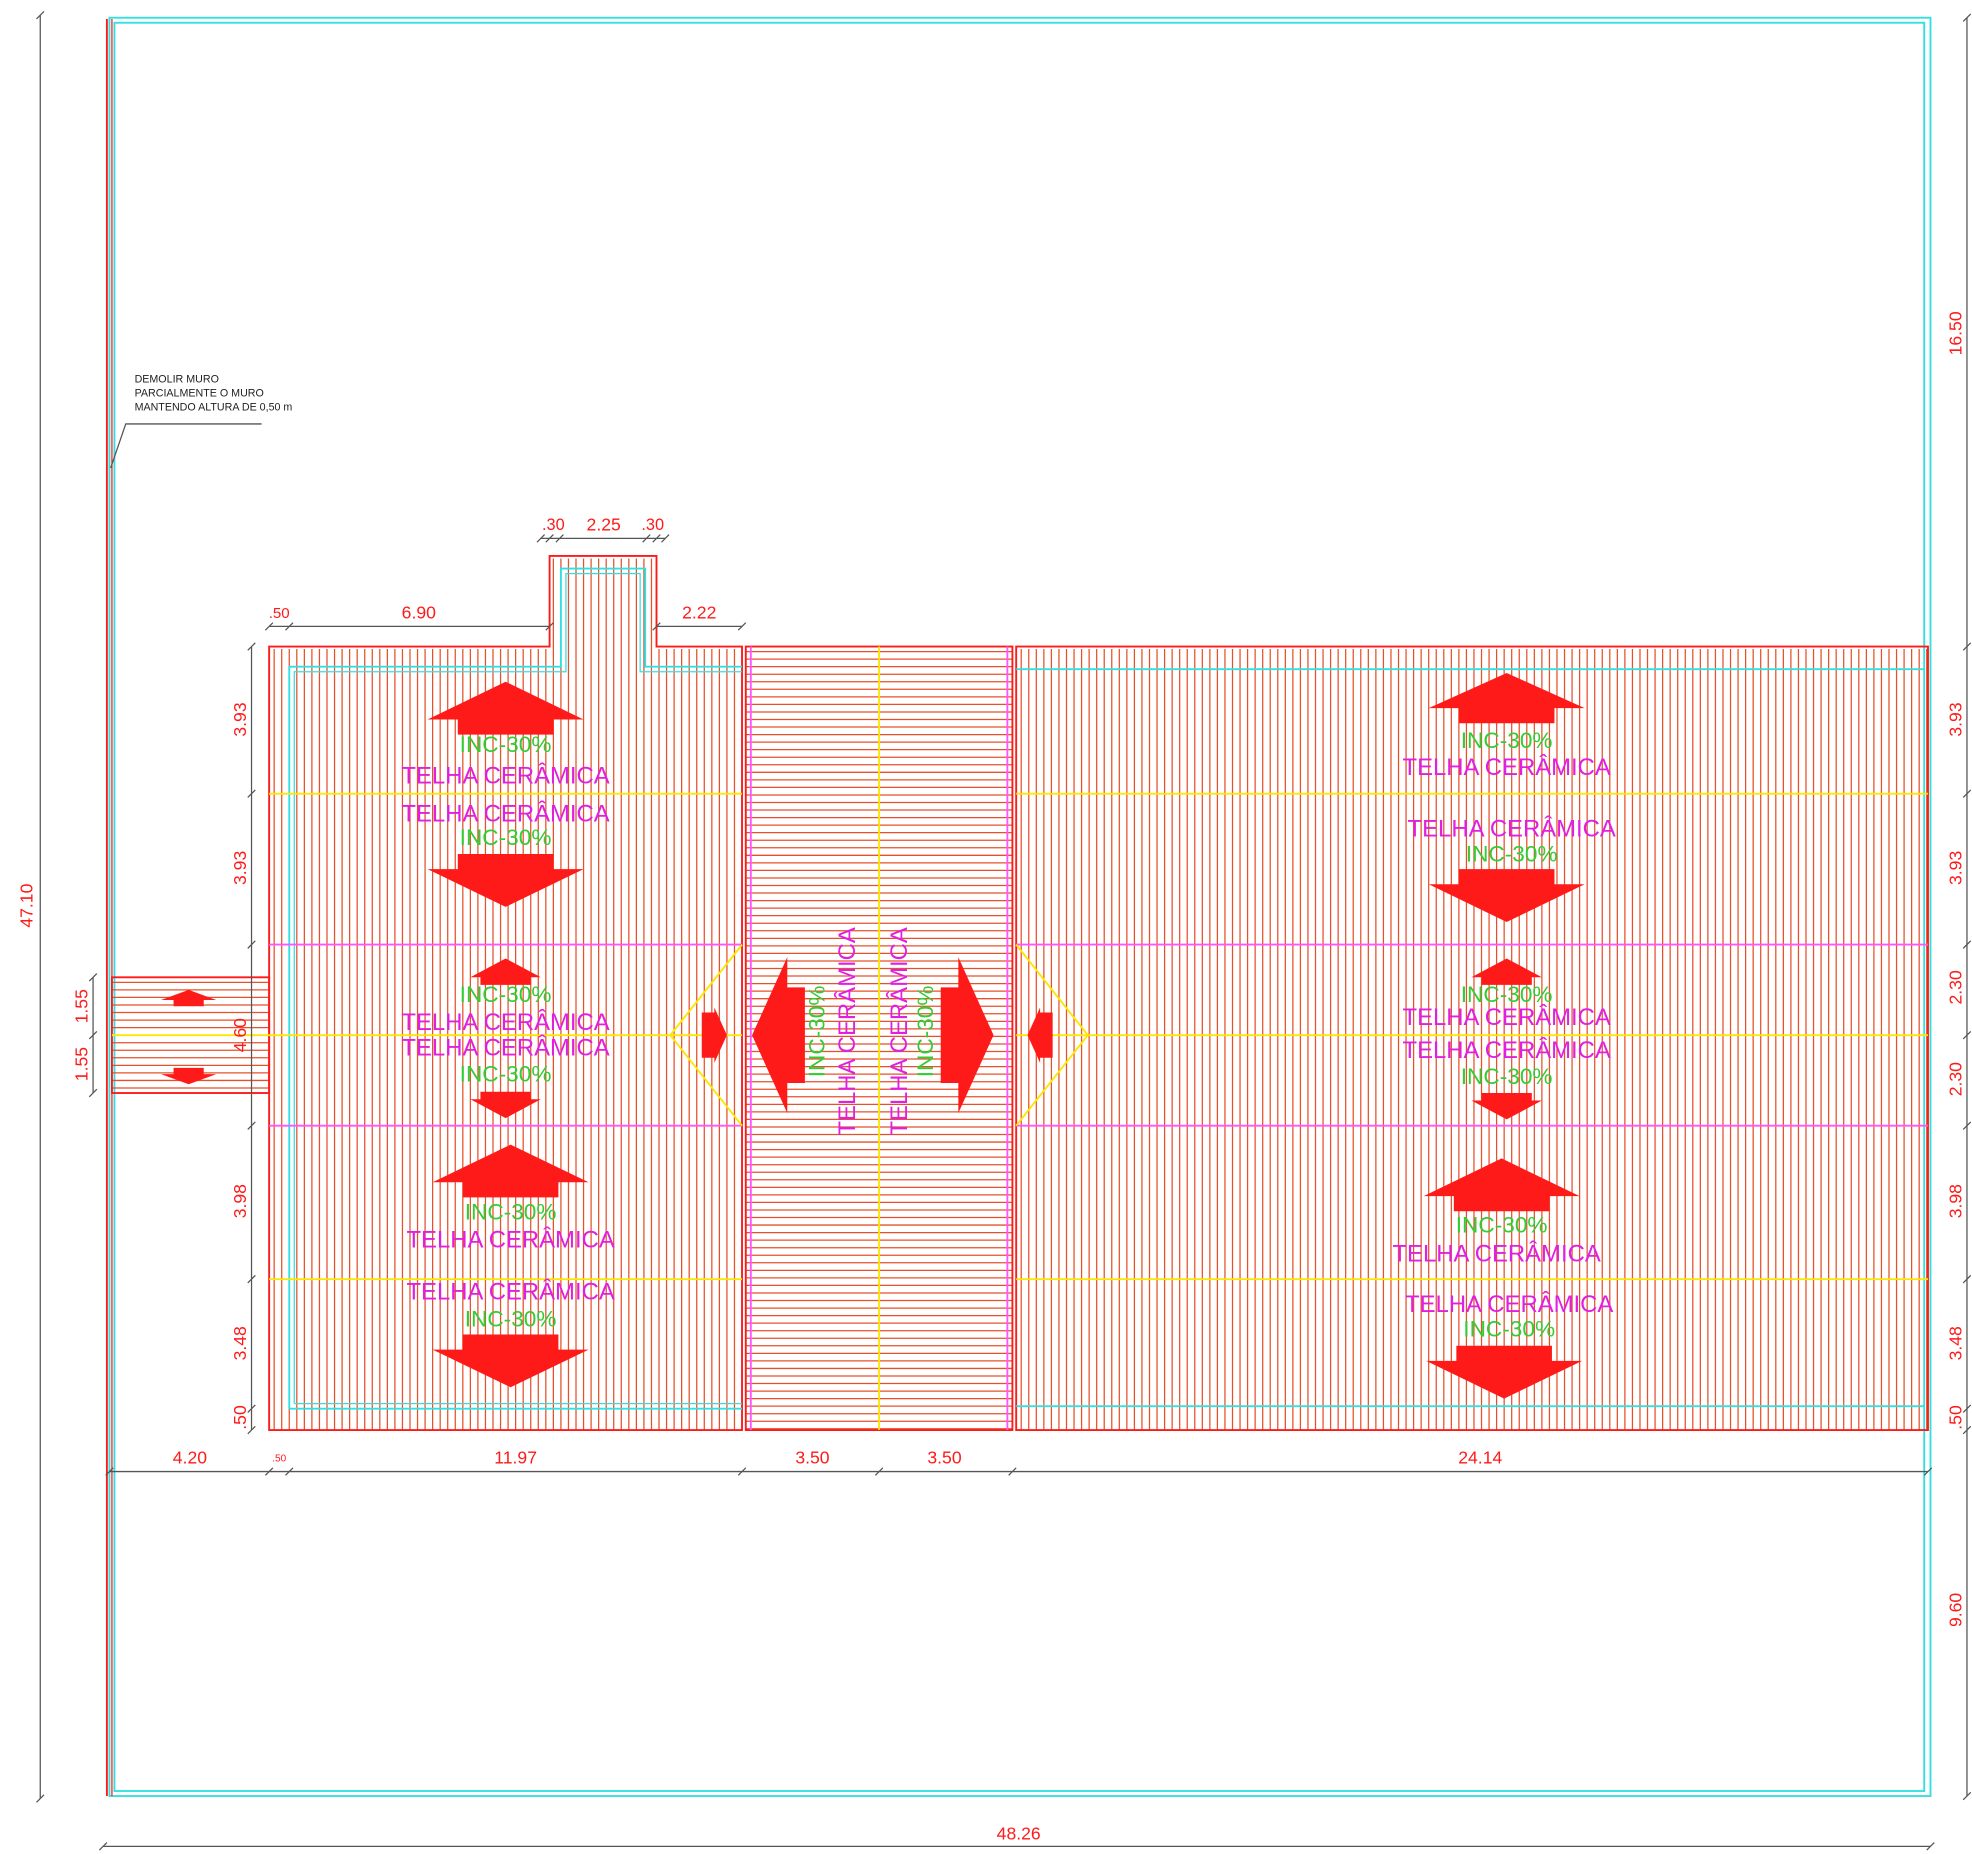  I want to click on dim-label: 3.50, so click(812, 1458).